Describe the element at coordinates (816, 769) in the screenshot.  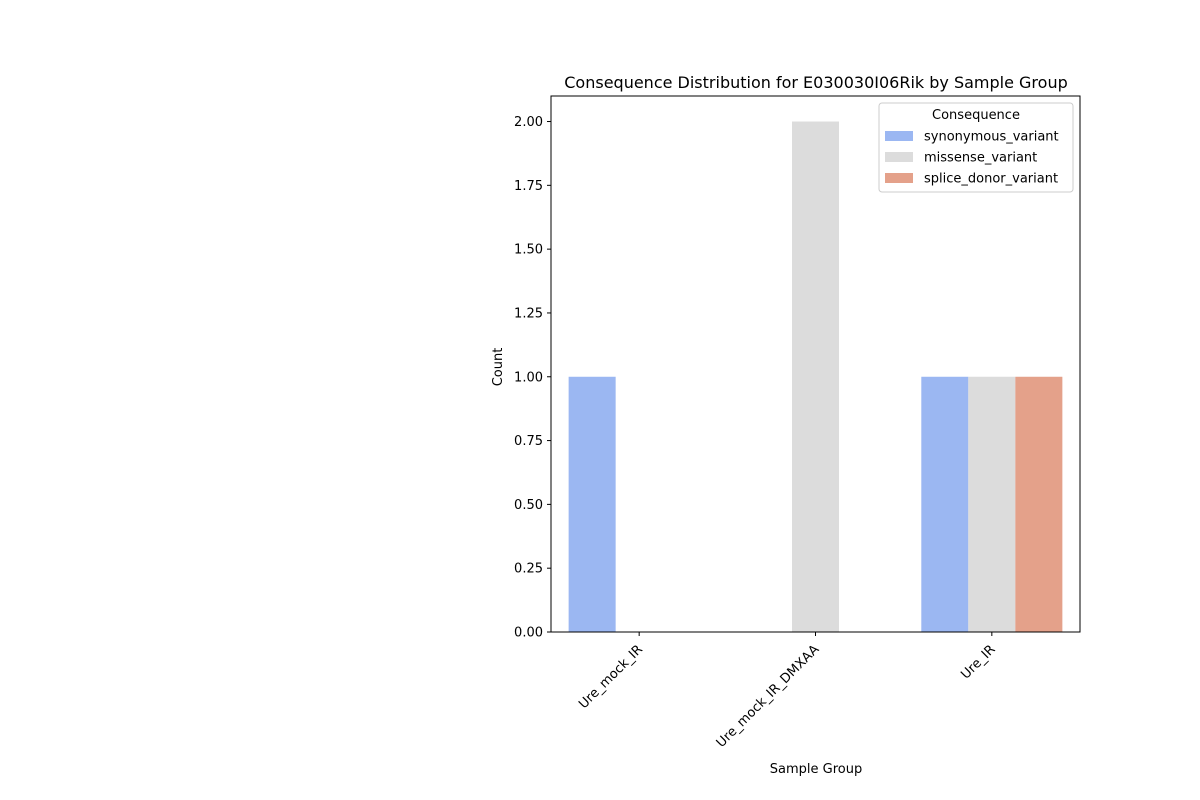
I see `x-axis-label: Sample Group` at that location.